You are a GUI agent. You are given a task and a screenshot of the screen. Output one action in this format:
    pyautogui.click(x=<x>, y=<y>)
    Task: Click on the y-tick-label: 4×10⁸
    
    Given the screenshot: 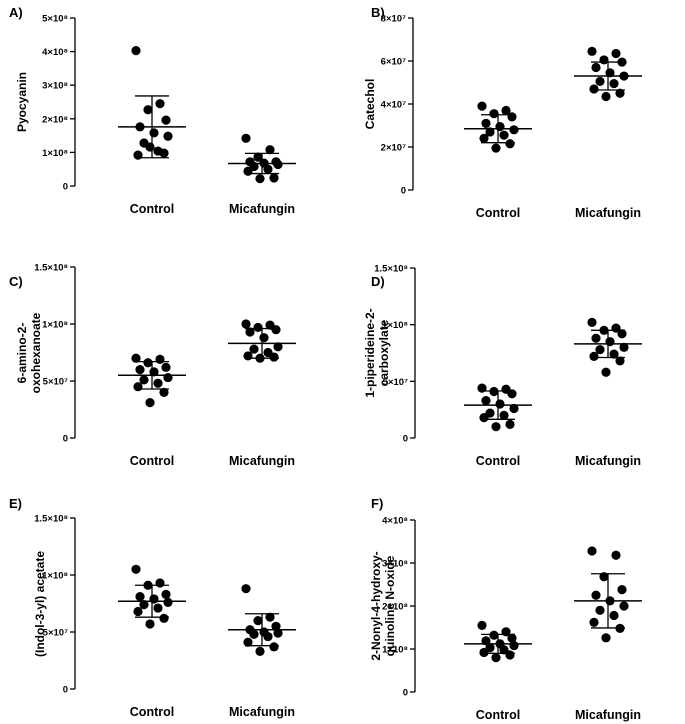 What is the action you would take?
    pyautogui.click(x=395, y=521)
    